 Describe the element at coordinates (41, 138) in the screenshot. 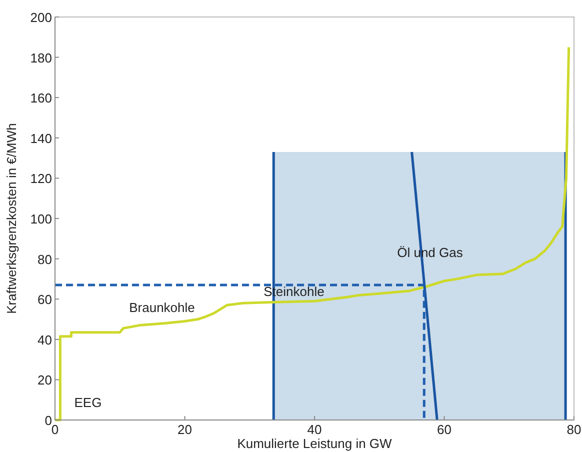

I see `y-tick-label: 140` at that location.